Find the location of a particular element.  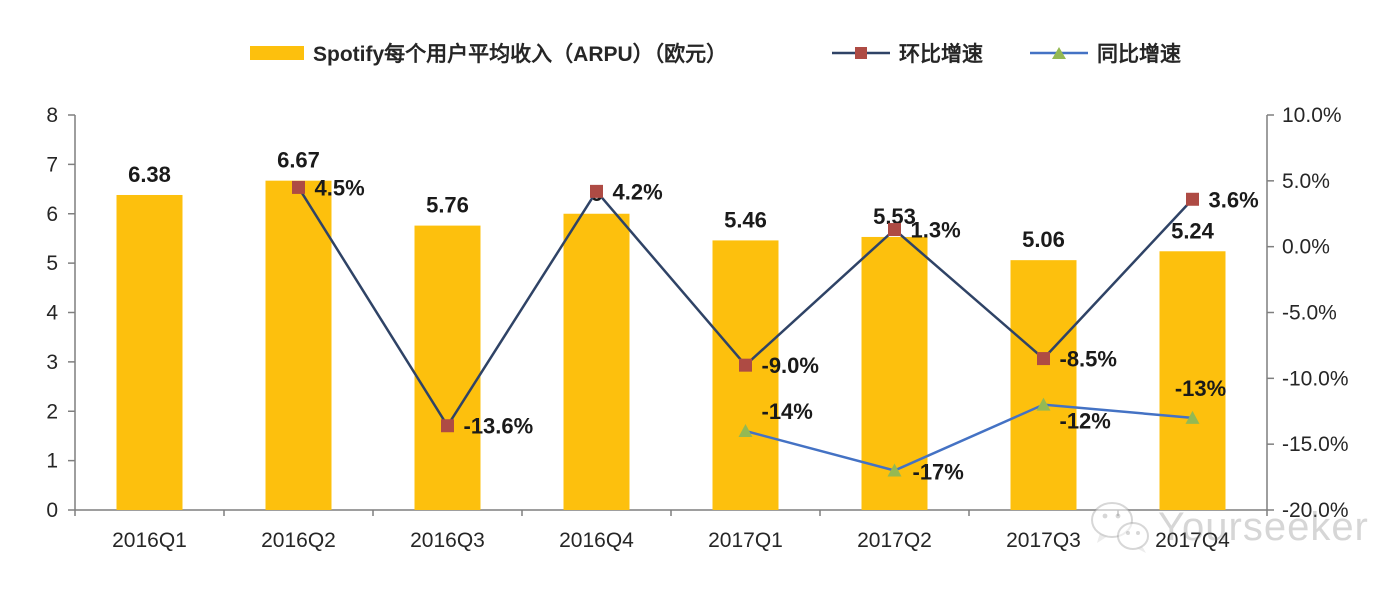

yoy-legend-line-marker-icon is located at coordinates (1059, 53).